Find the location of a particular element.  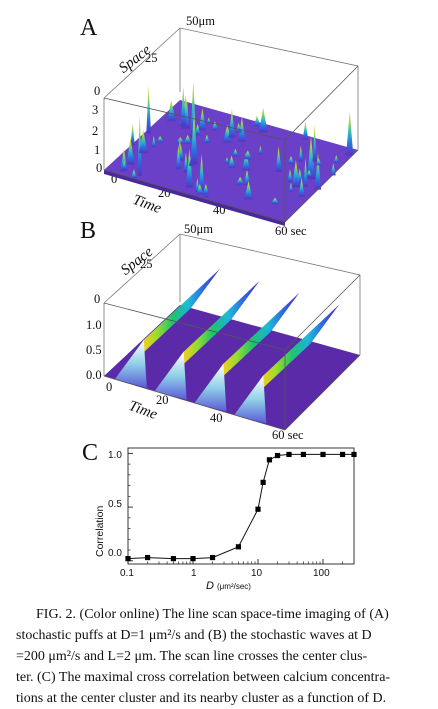

panel-b-z-tick-1: 1.0 is located at coordinates (94, 325).